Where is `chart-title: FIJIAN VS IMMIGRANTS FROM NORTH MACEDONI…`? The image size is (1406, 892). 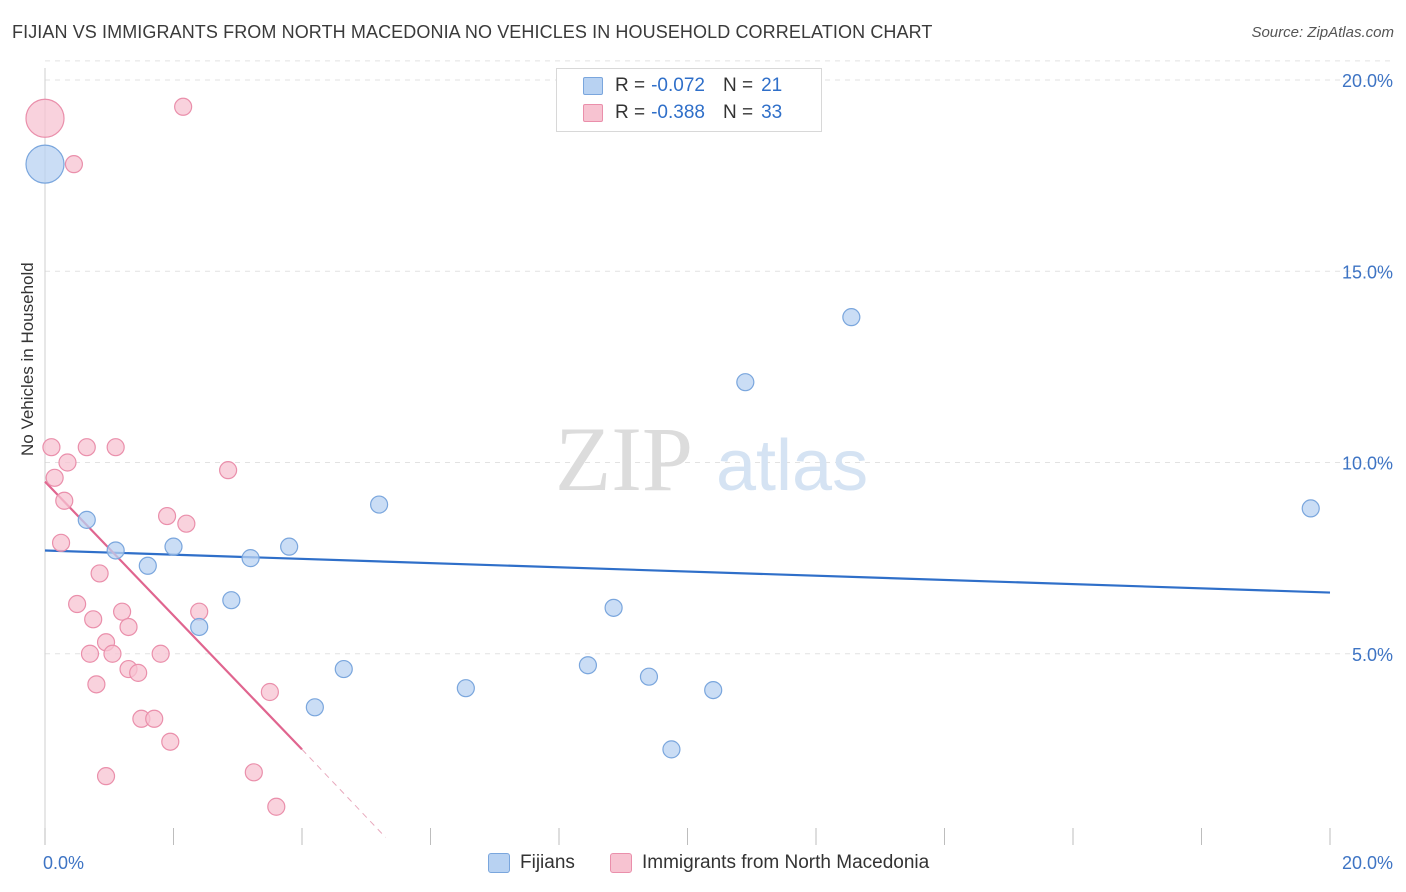
chart-title: FIJIAN VS IMMIGRANTS FROM NORTH MACEDONI… is located at coordinates (472, 32).